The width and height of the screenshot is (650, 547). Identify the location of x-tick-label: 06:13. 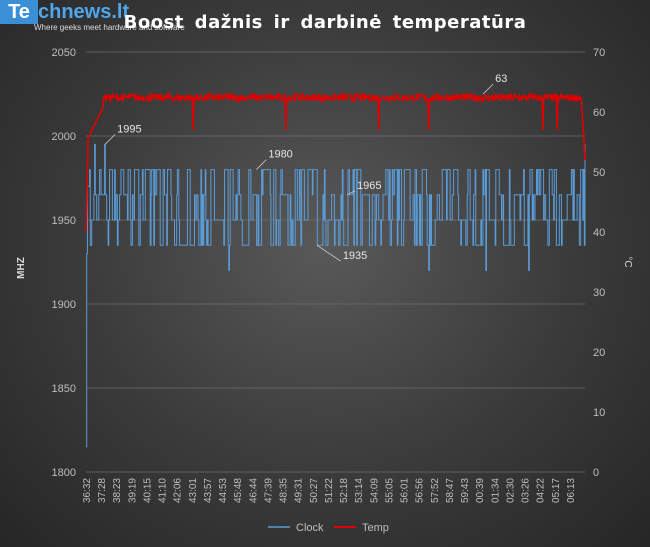
(571, 490).